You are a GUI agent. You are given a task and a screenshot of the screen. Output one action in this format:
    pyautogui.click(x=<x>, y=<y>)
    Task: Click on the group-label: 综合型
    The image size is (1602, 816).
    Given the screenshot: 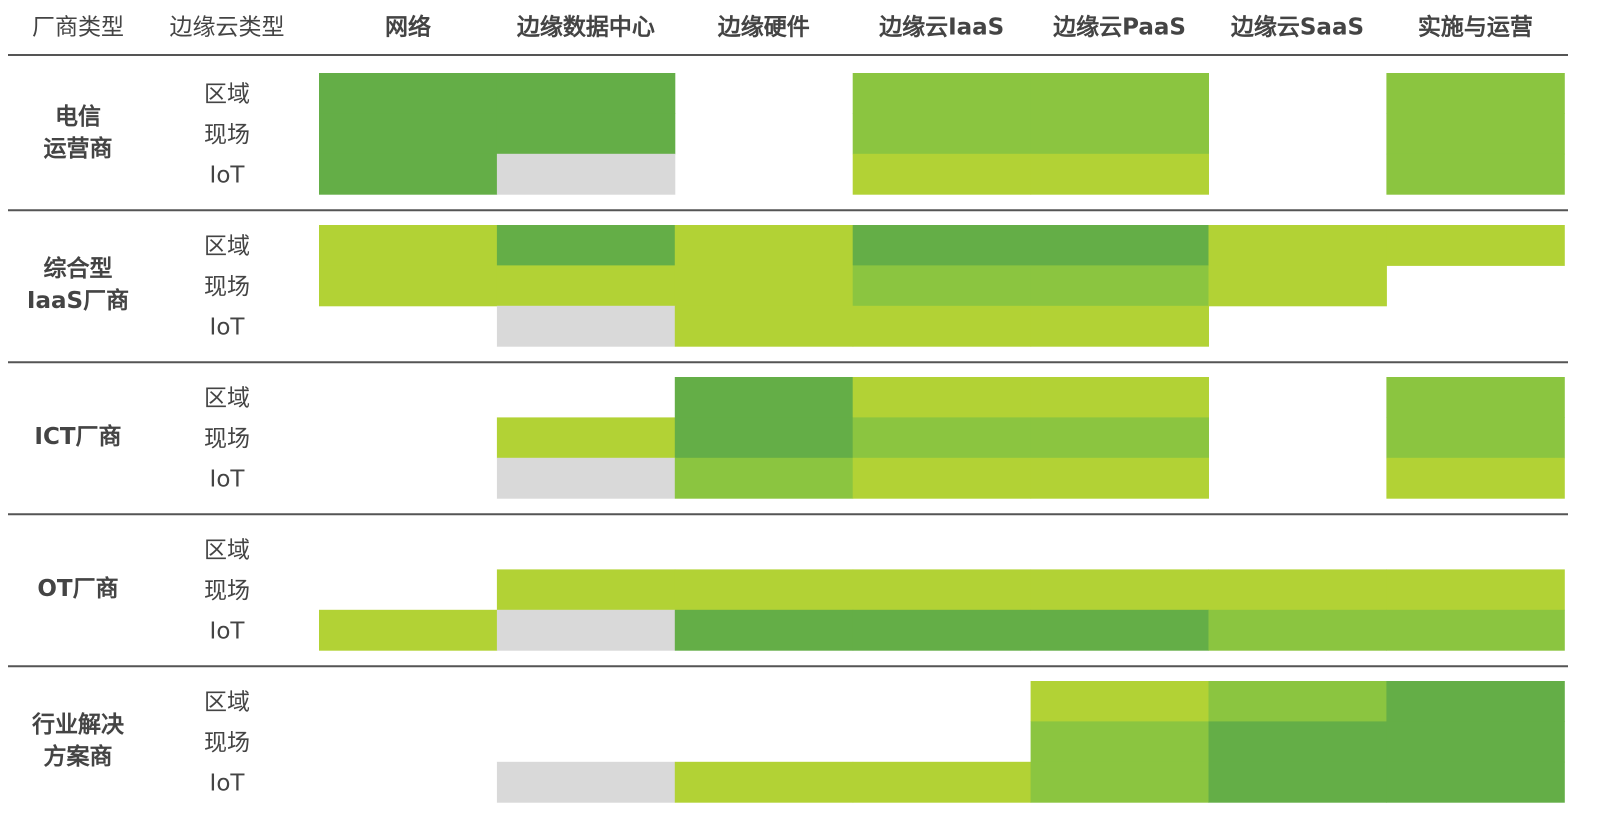 What is the action you would take?
    pyautogui.click(x=78, y=268)
    